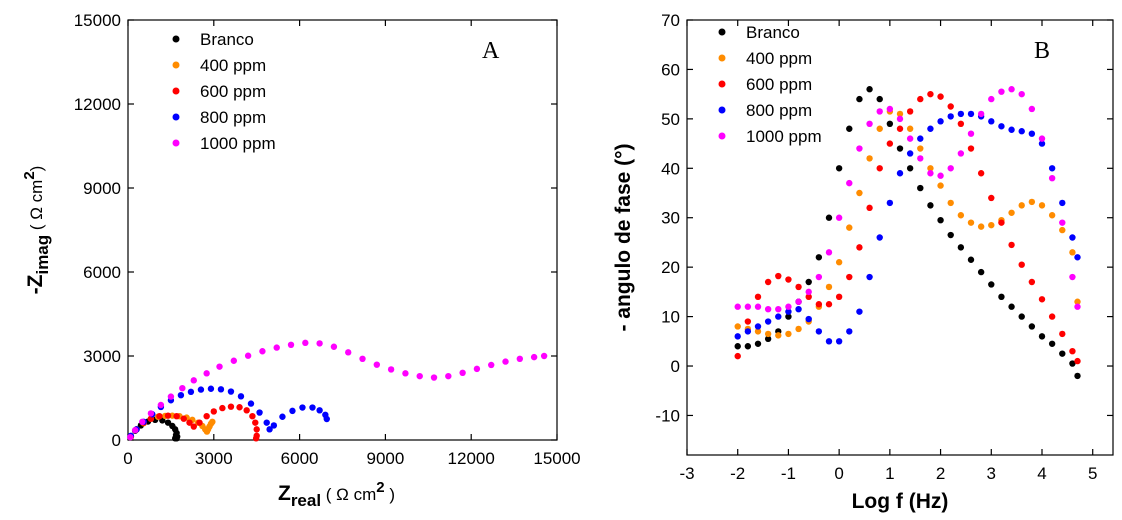 This screenshot has width=1122, height=520. Describe the element at coordinates (670, 267) in the screenshot. I see `y-tick-label: 20` at that location.